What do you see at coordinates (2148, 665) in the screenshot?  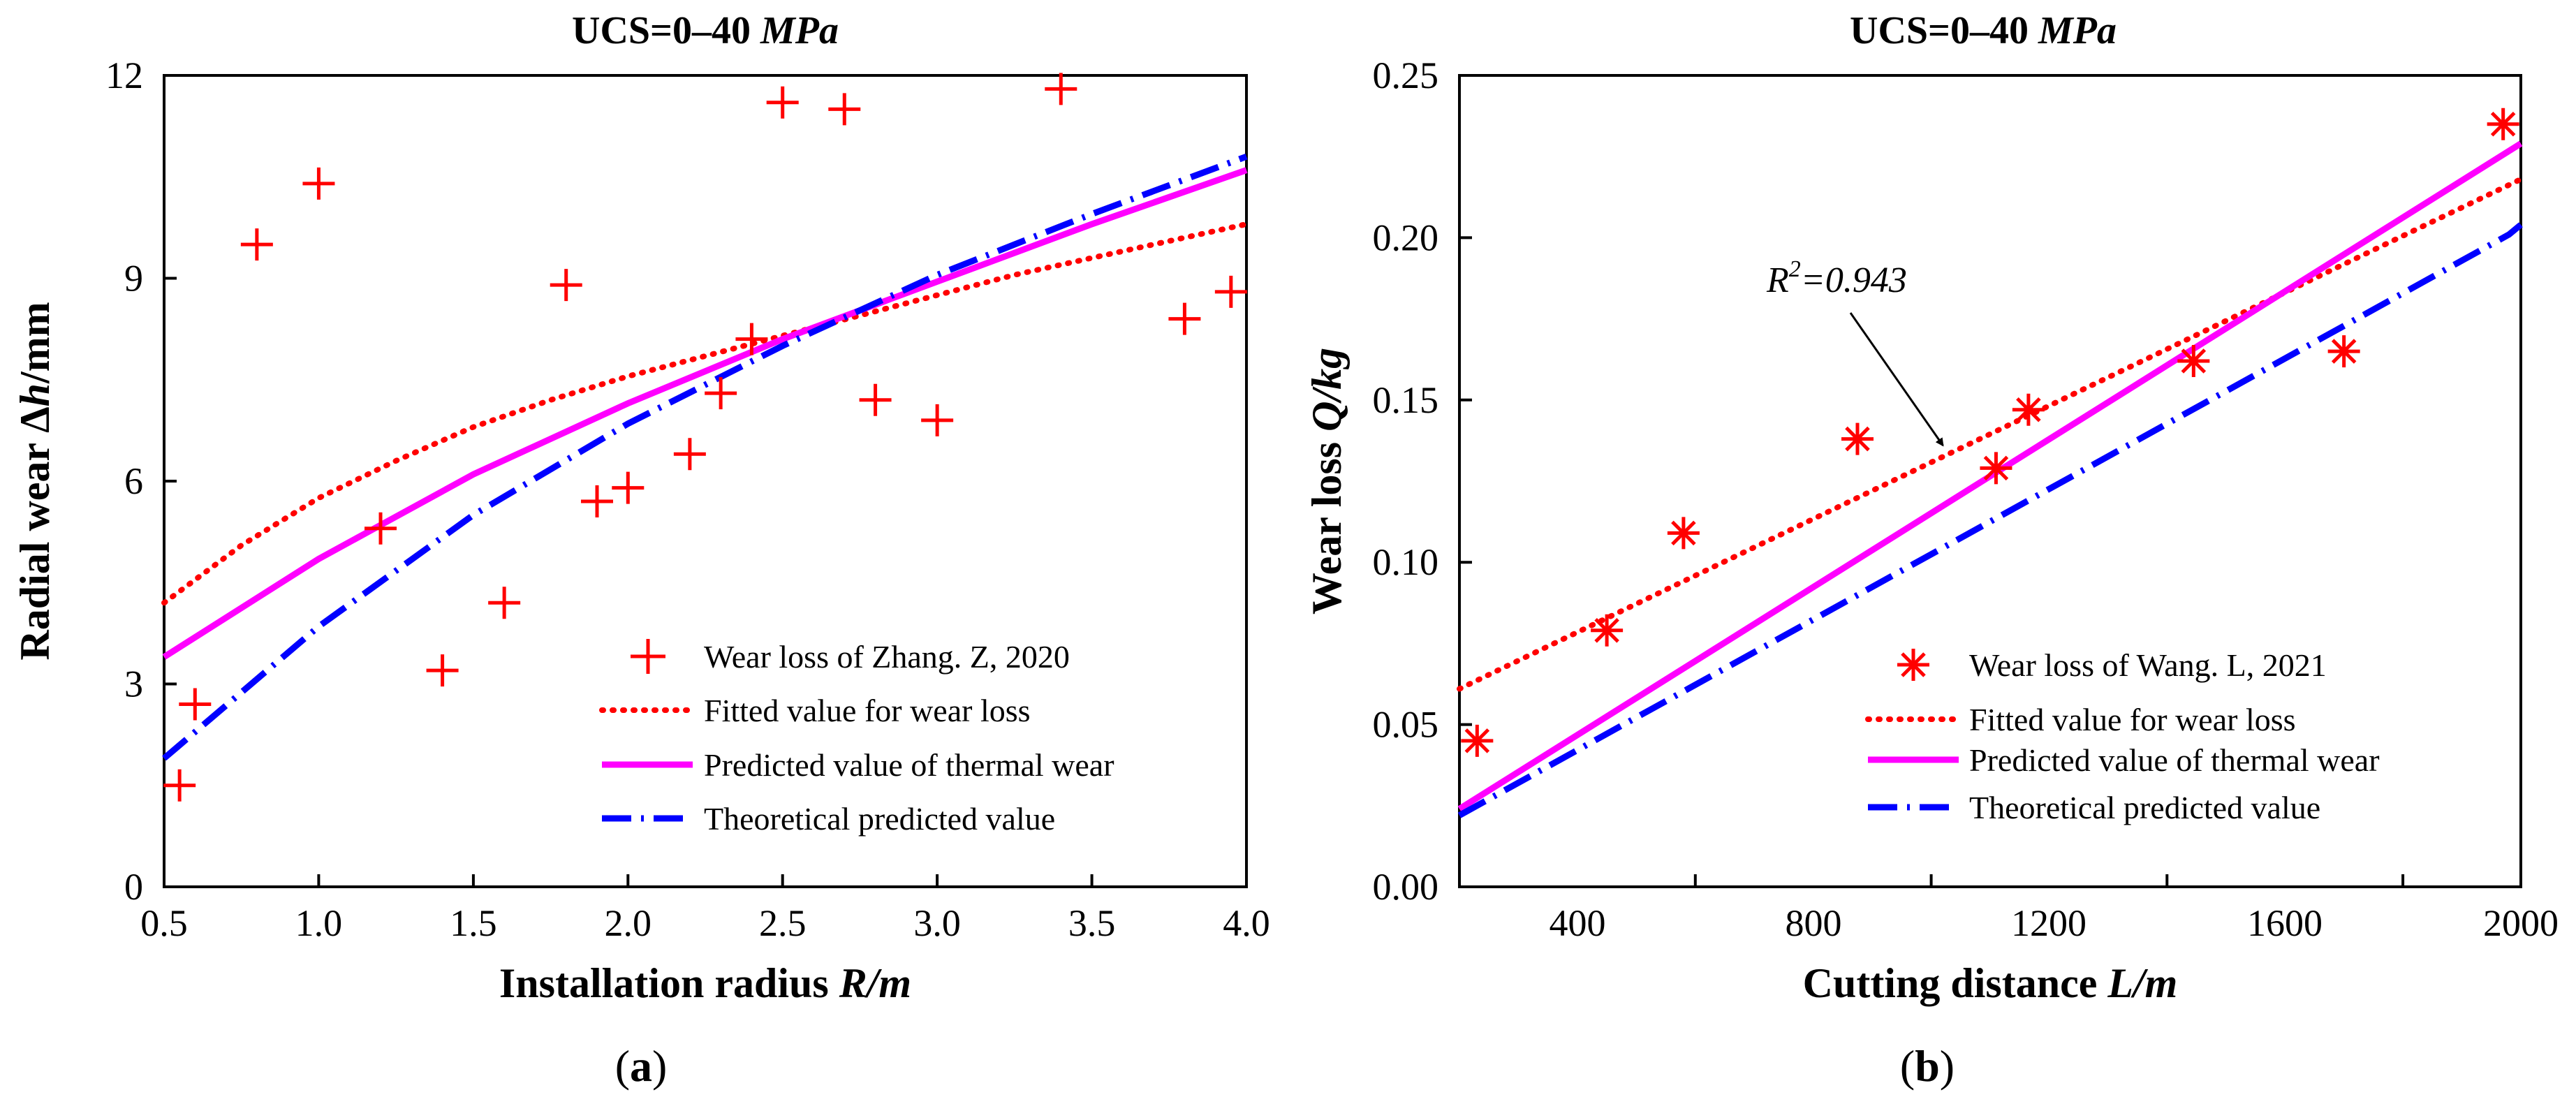 I see `legend-label: Wear loss of Wang. L, 2021` at bounding box center [2148, 665].